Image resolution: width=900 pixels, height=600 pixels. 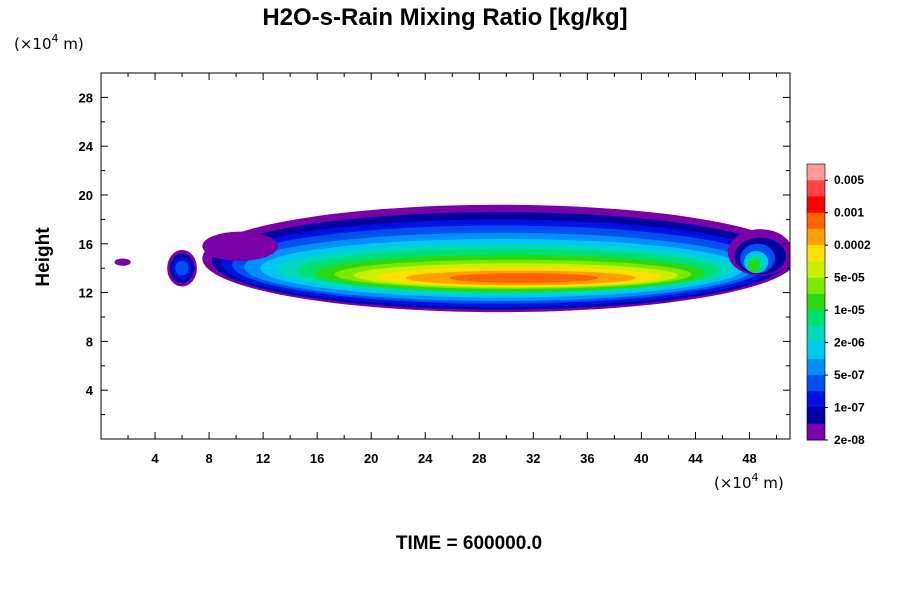 What do you see at coordinates (371, 458) in the screenshot?
I see `x-tick-label-20: 20` at bounding box center [371, 458].